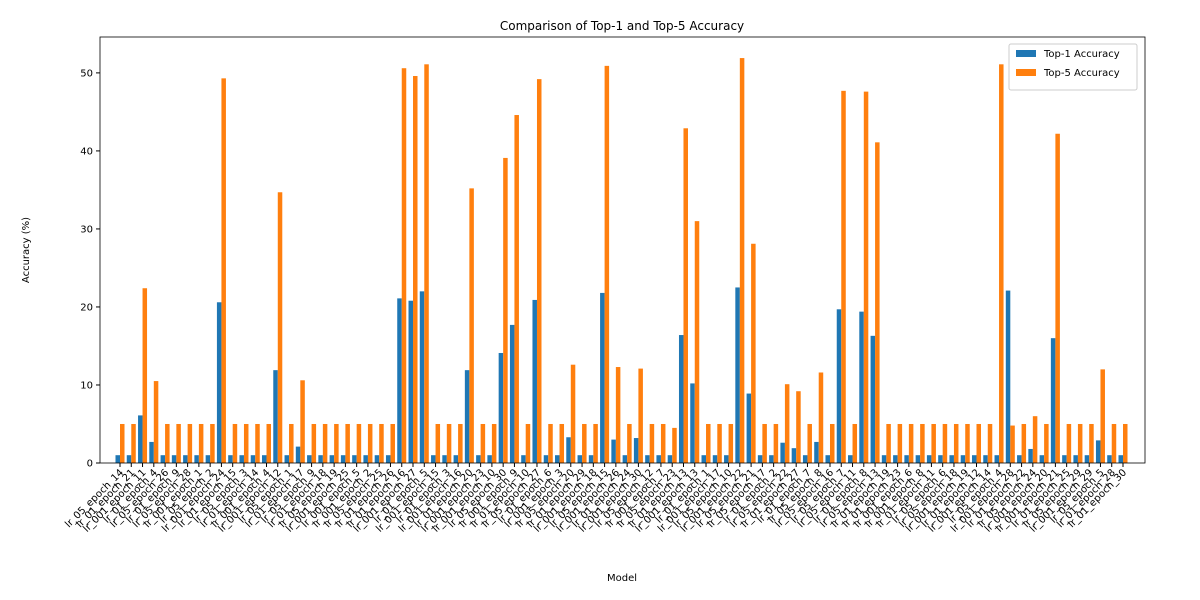  What do you see at coordinates (86, 229) in the screenshot?
I see `y-tick-label: 30` at bounding box center [86, 229].